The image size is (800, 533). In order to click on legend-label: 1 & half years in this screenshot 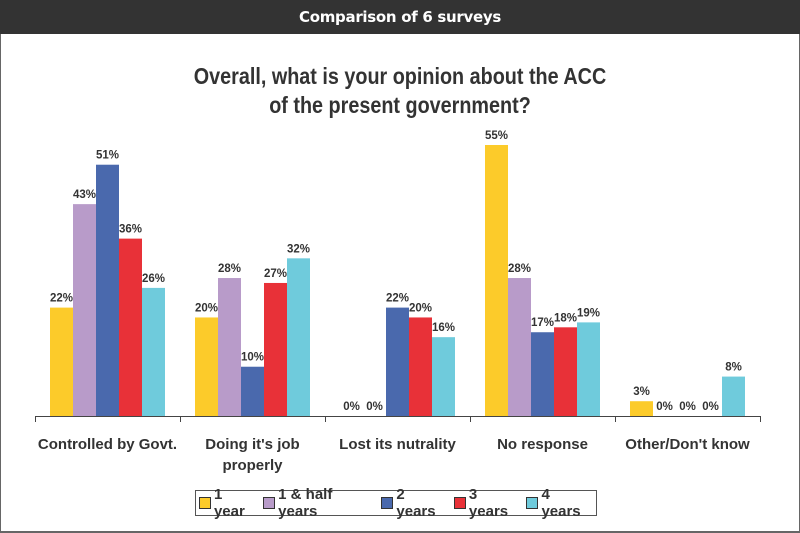, I will do `click(305, 503)`.